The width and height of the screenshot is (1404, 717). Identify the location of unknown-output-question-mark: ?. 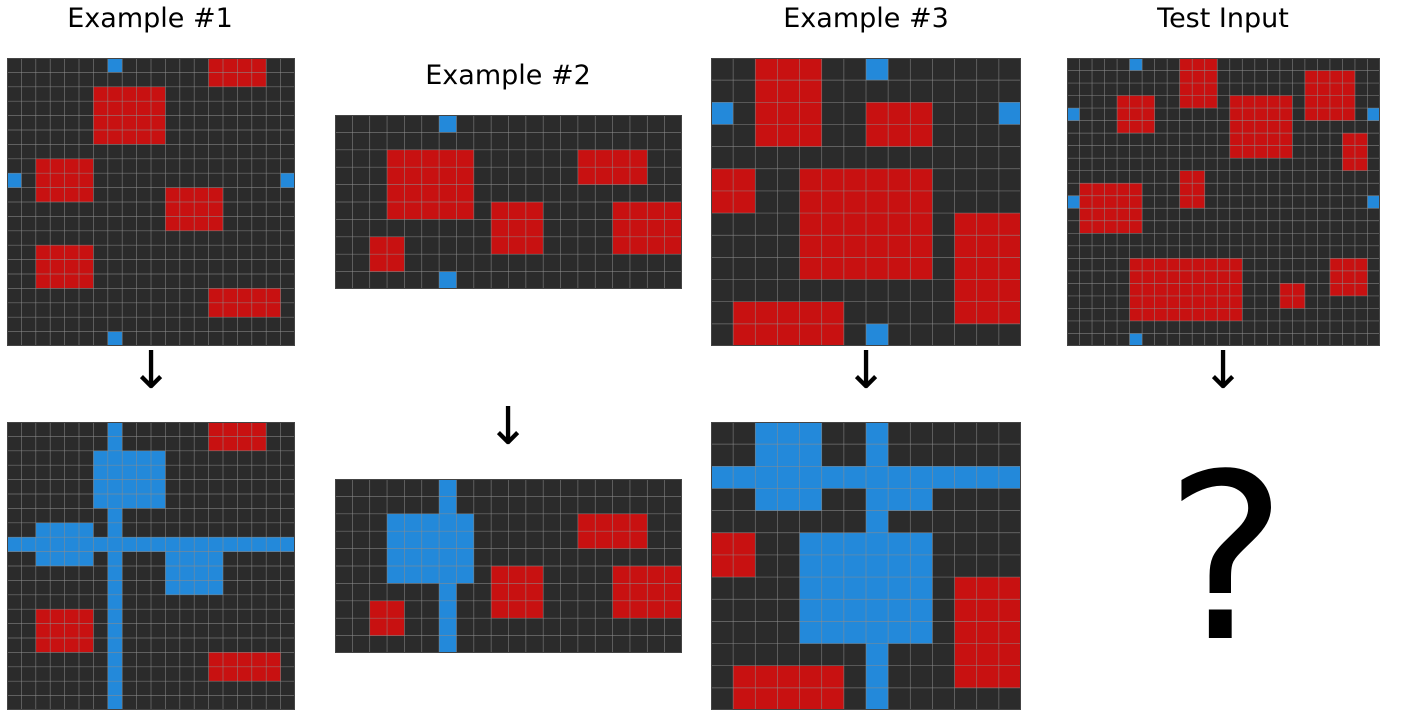
(1226, 559).